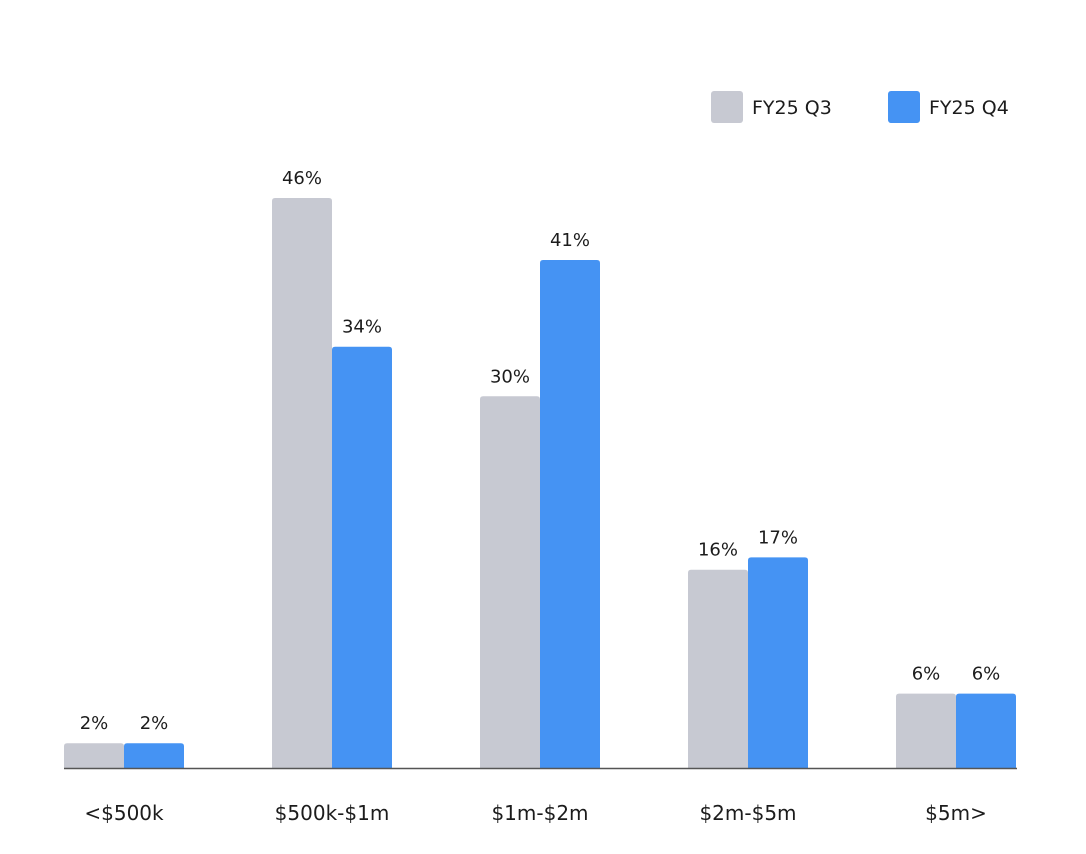 The width and height of the screenshot is (1086, 854). What do you see at coordinates (718, 550) in the screenshot?
I see `bar-value-label: 16%` at bounding box center [718, 550].